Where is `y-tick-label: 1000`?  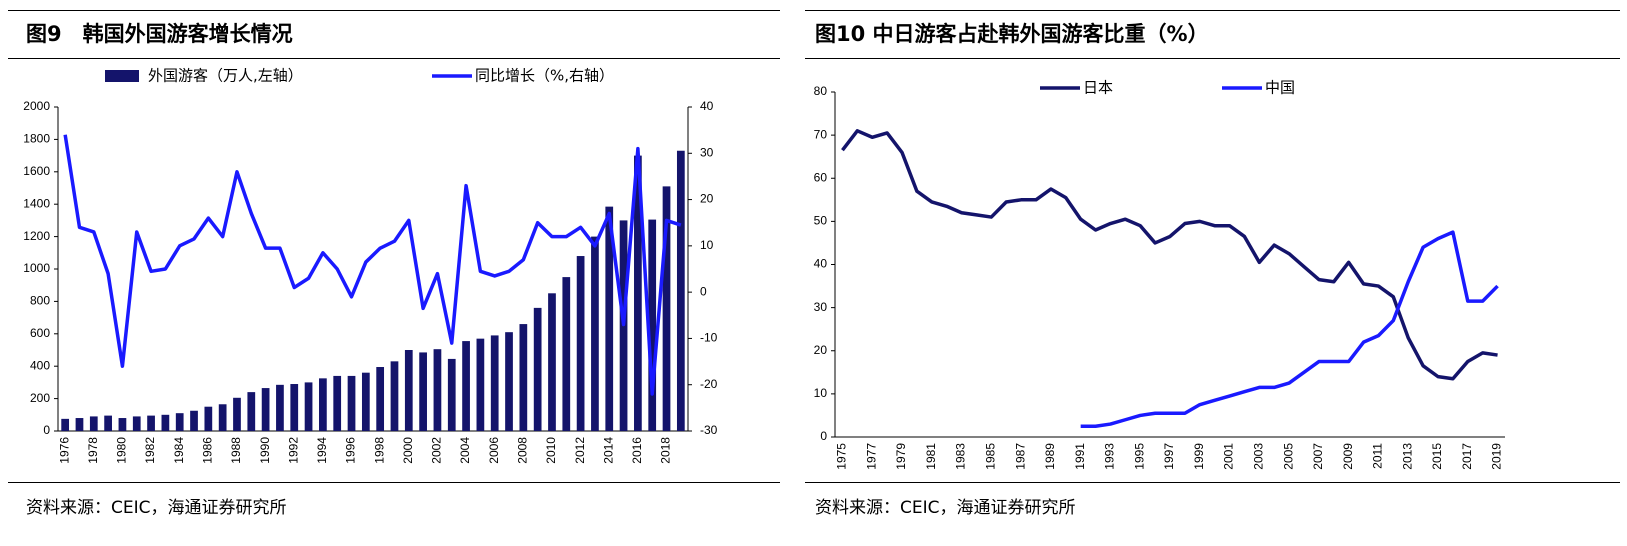
y-tick-label: 1000 is located at coordinates (36, 268).